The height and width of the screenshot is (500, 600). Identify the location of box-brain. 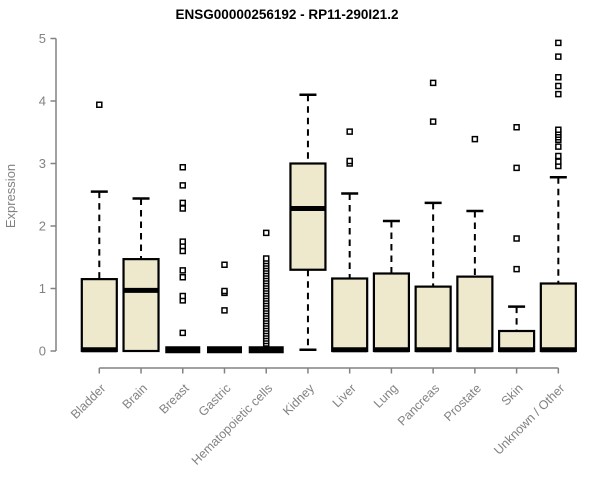
(141, 275).